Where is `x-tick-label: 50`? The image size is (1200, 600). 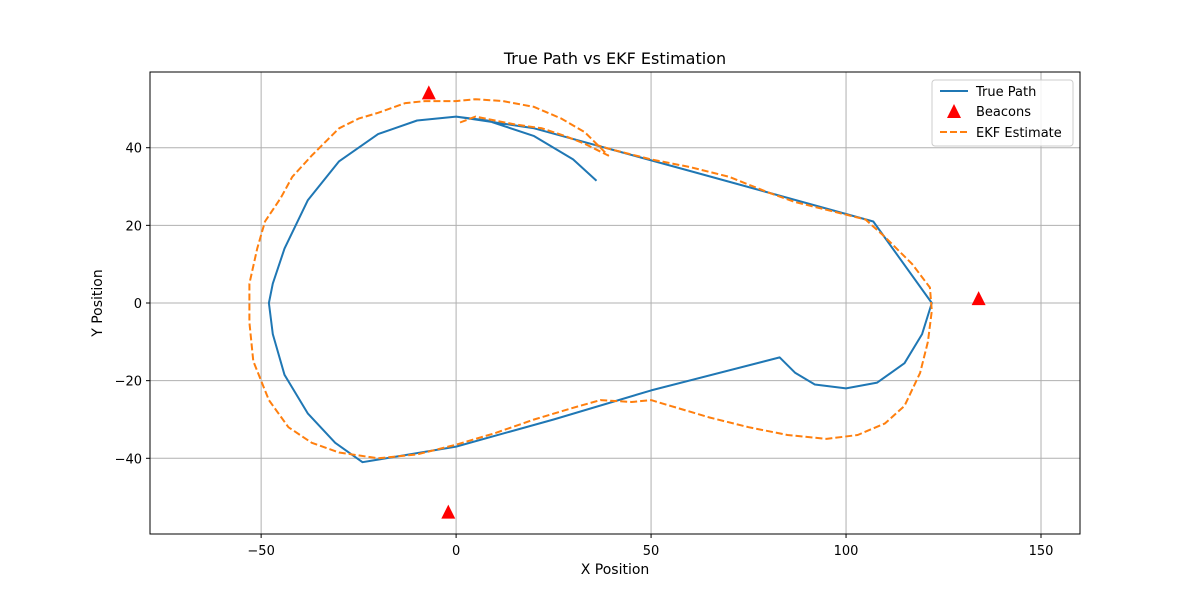
x-tick-label: 50 is located at coordinates (651, 551).